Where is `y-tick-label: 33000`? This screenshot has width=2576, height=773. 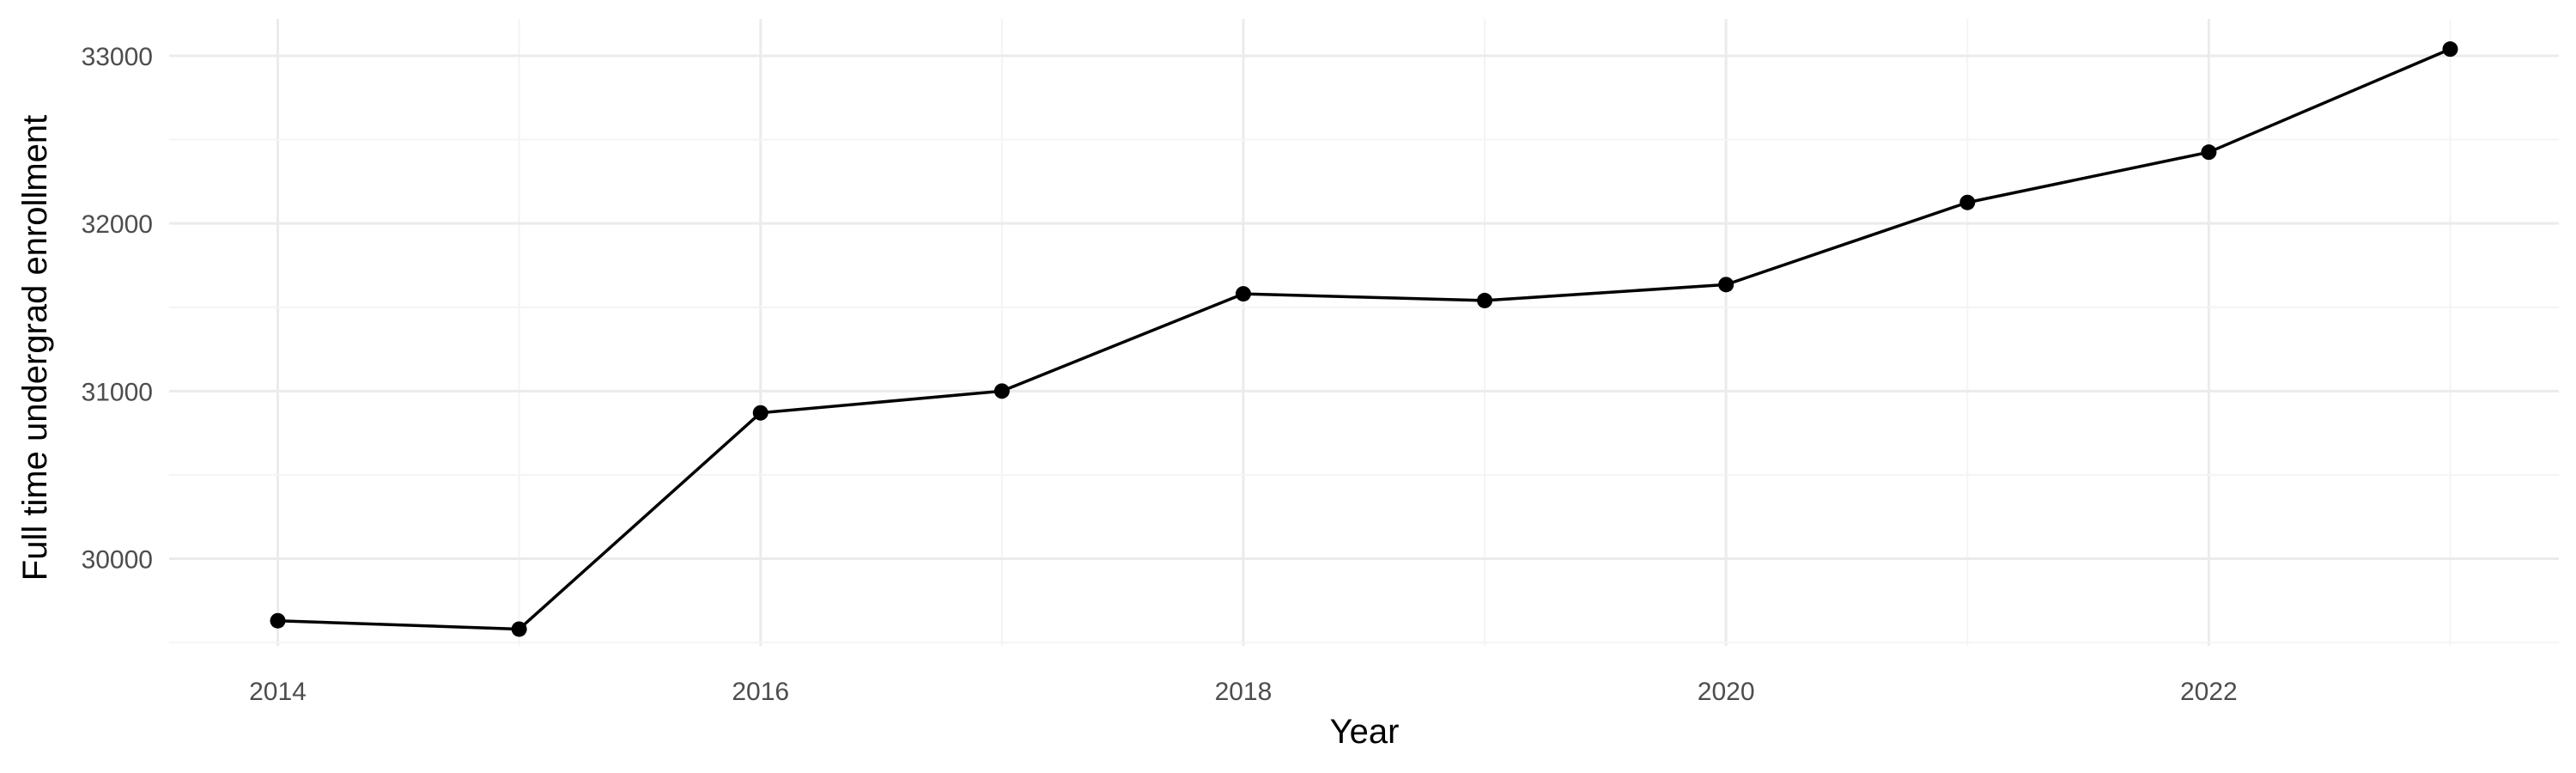
y-tick-label: 33000 is located at coordinates (117, 57).